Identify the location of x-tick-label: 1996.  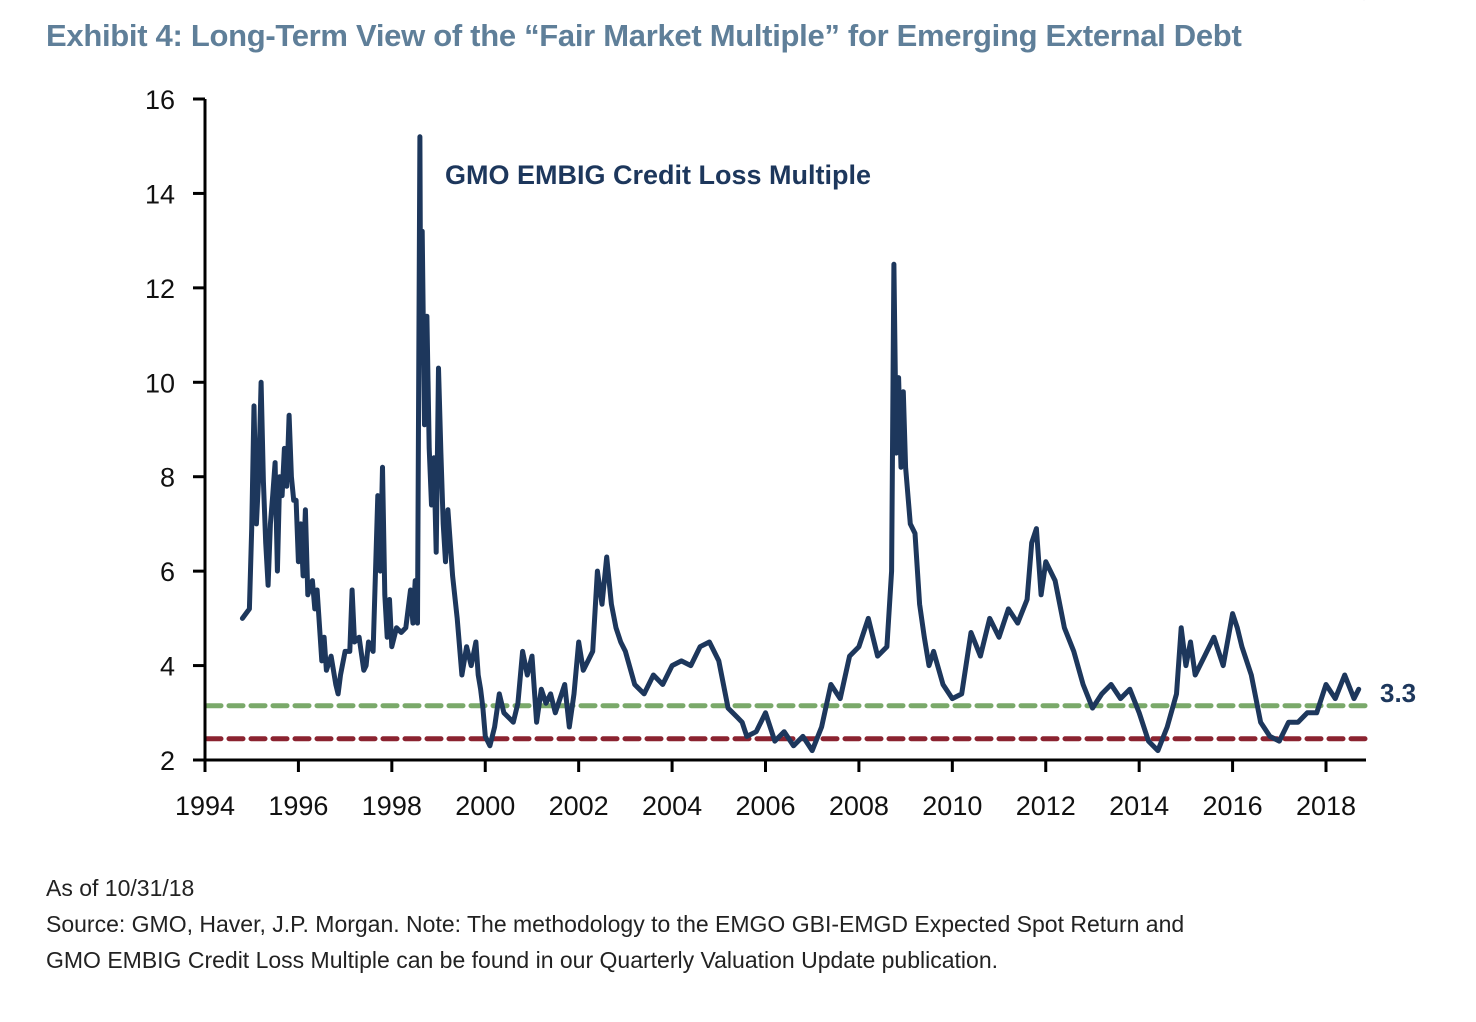
(298, 806).